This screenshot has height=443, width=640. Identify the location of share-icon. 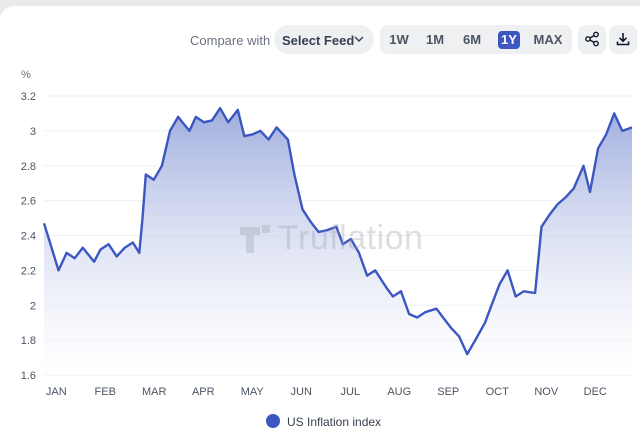
(592, 39).